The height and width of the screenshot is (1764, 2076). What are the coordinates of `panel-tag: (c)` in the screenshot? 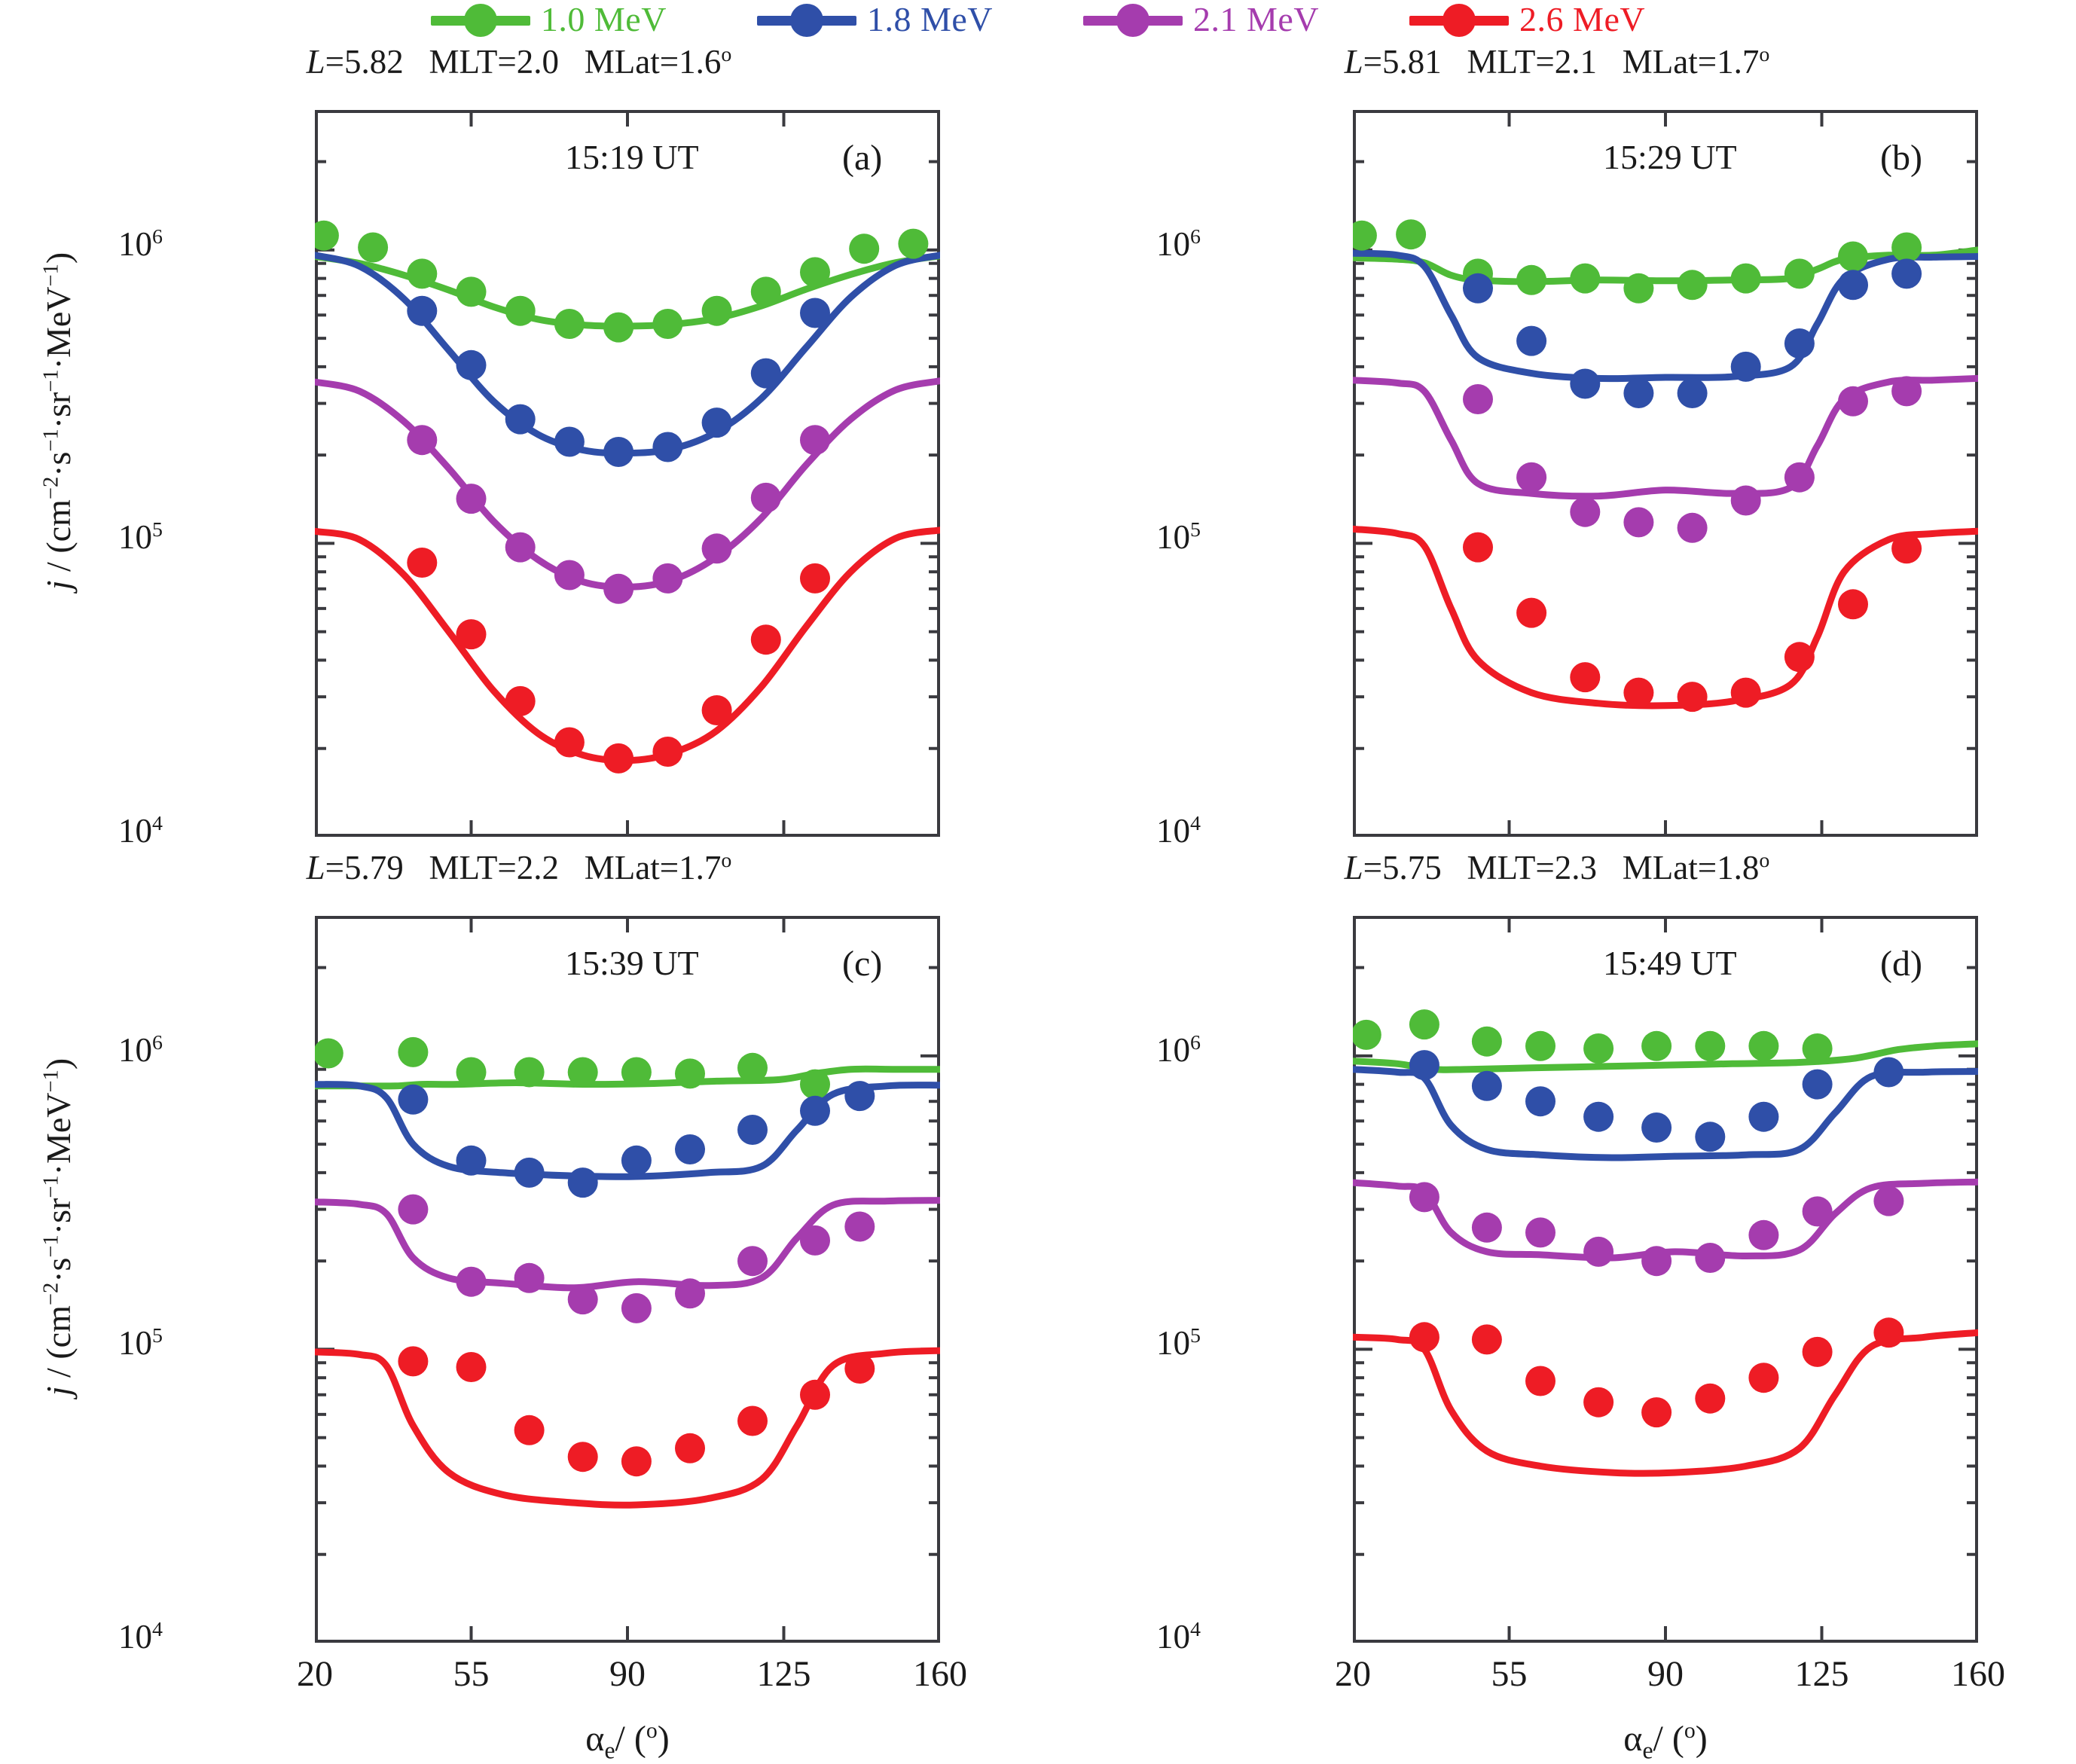 It's located at (862, 964).